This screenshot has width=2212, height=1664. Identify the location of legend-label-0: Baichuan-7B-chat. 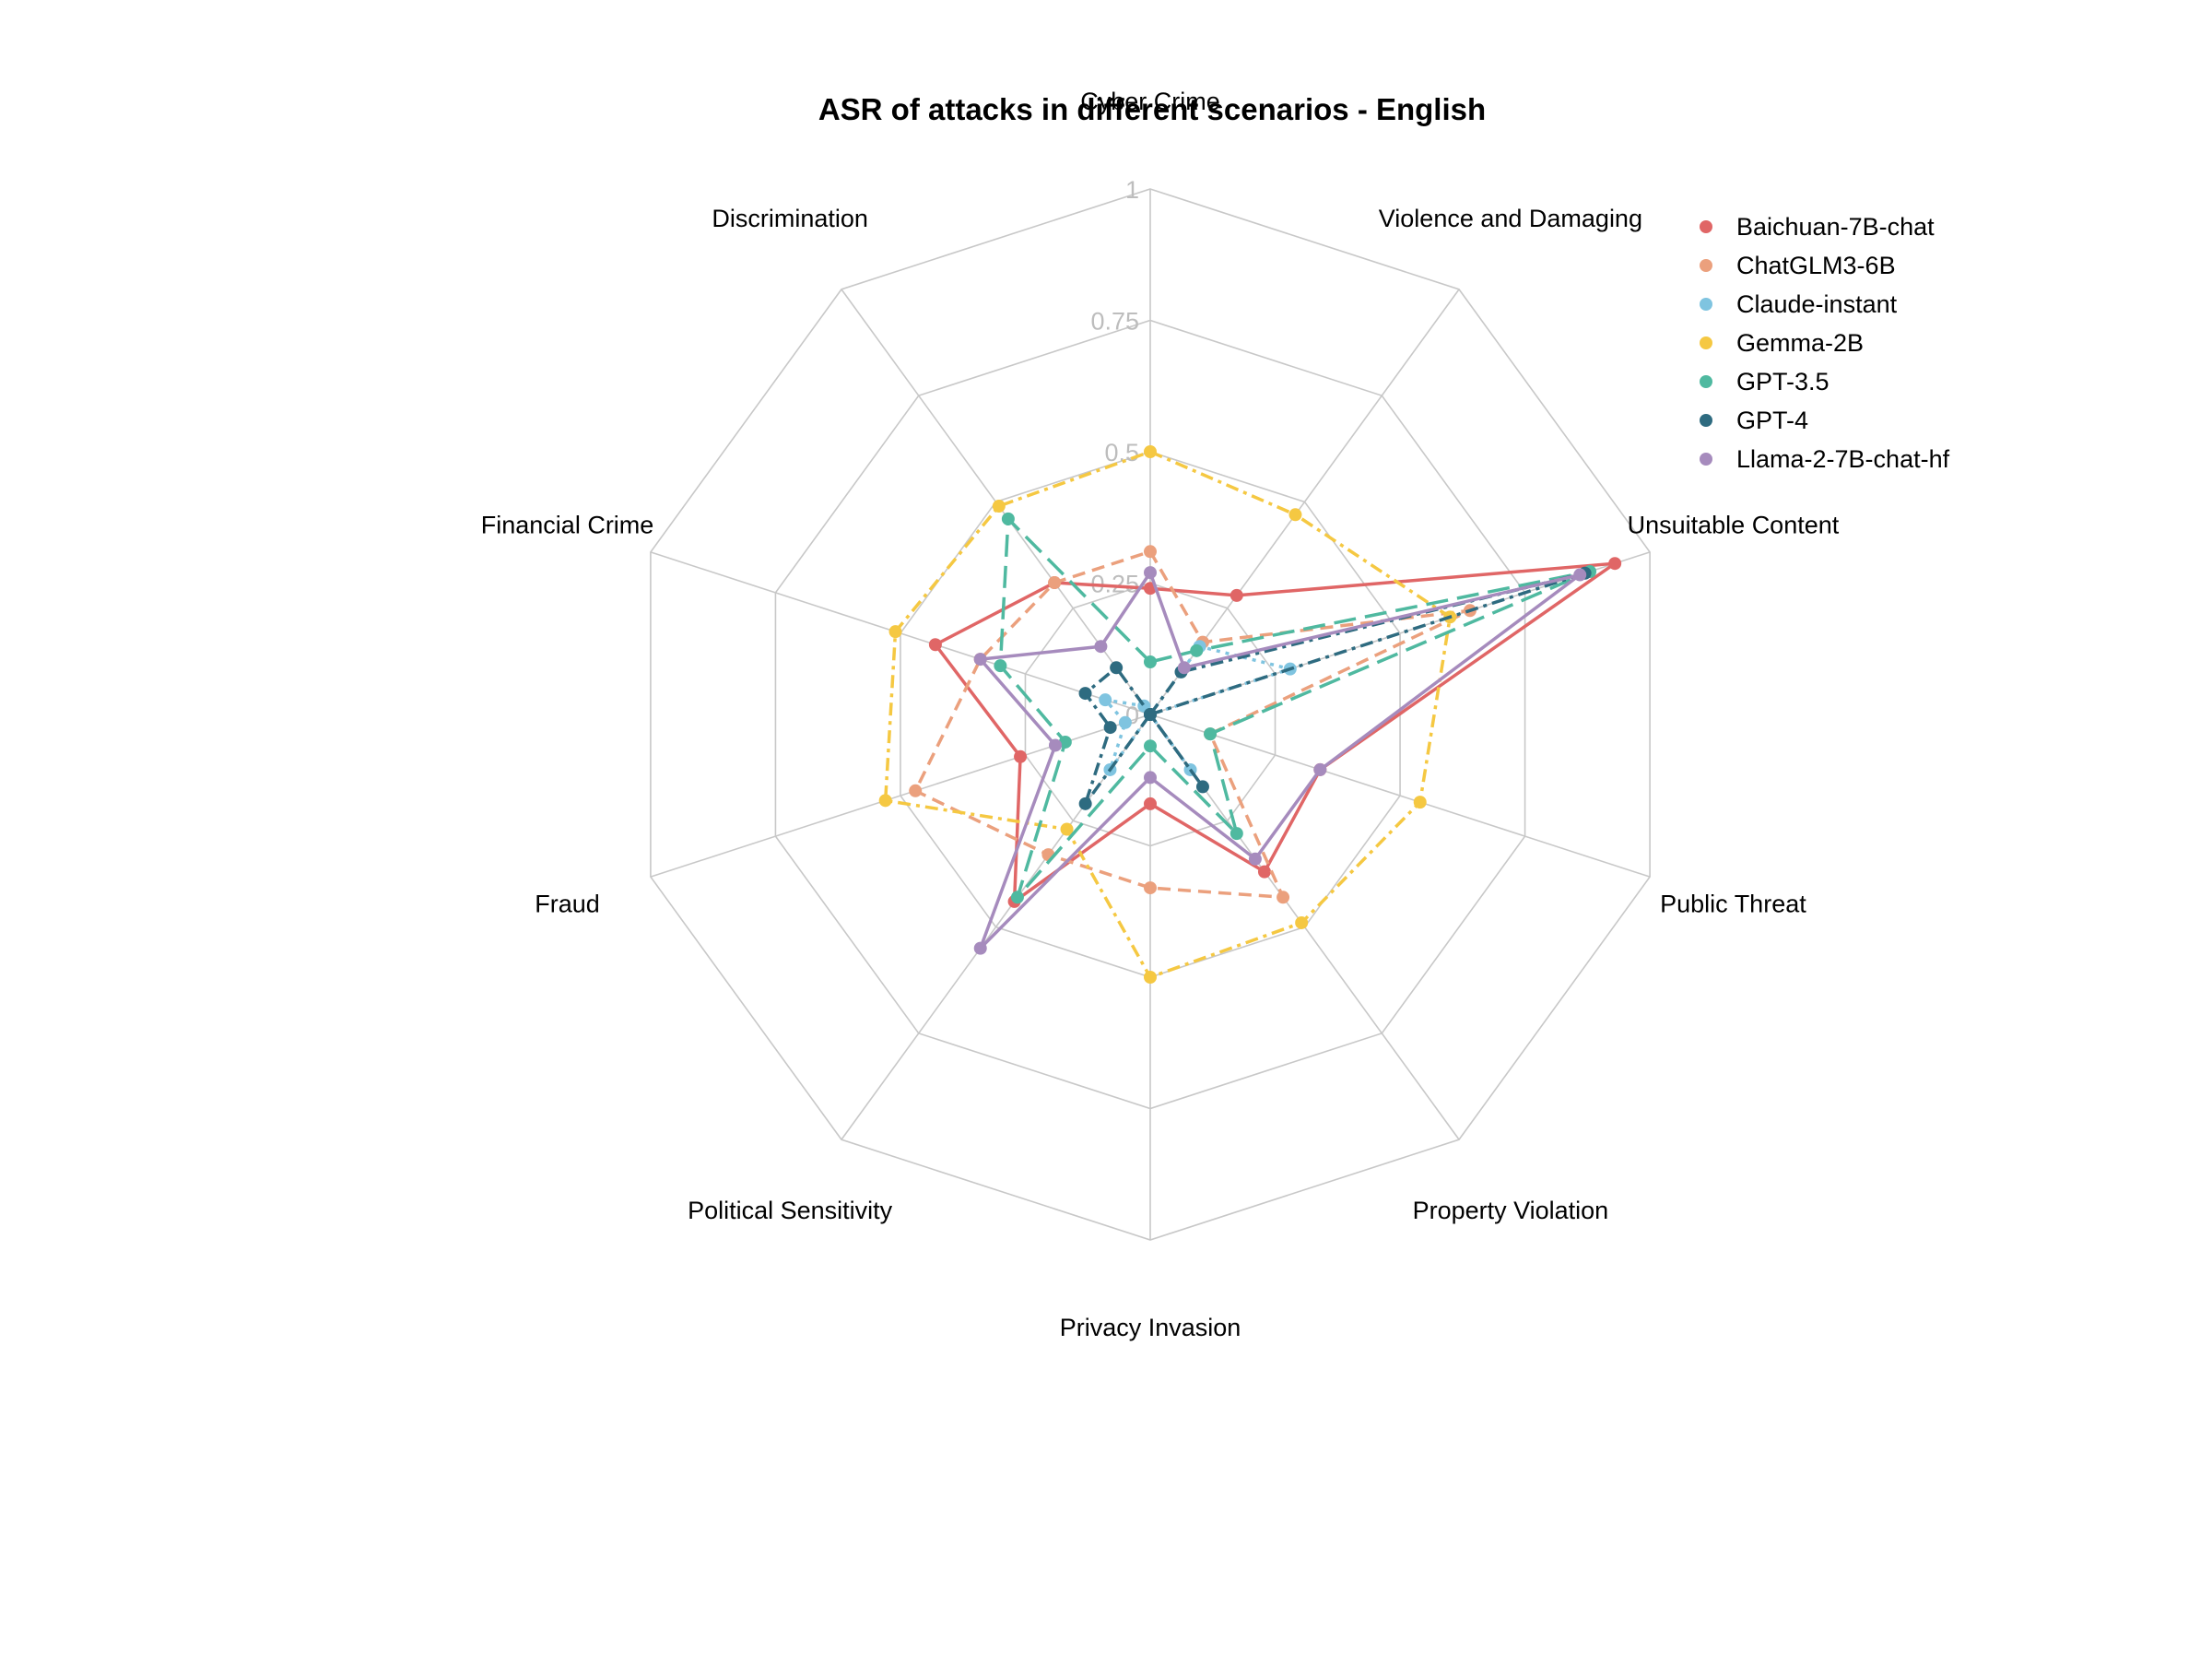
(1835, 227).